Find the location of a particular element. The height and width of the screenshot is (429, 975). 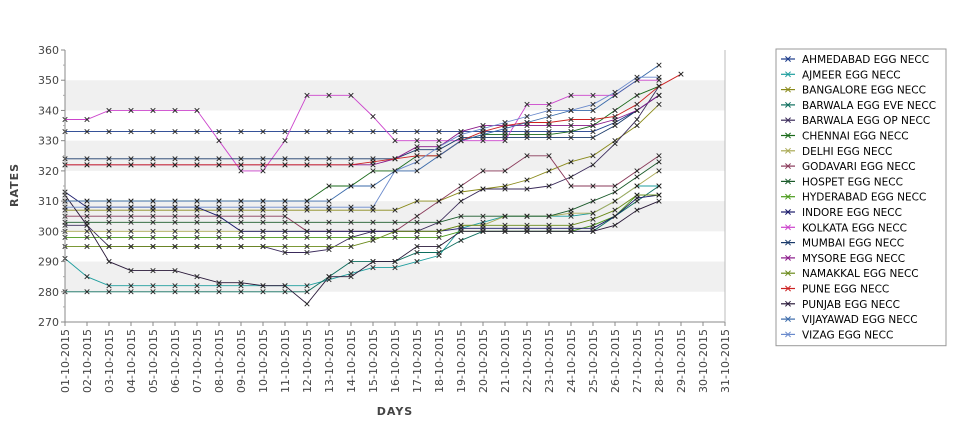

x-tick-label: 27-10-2015 is located at coordinates (637, 361).